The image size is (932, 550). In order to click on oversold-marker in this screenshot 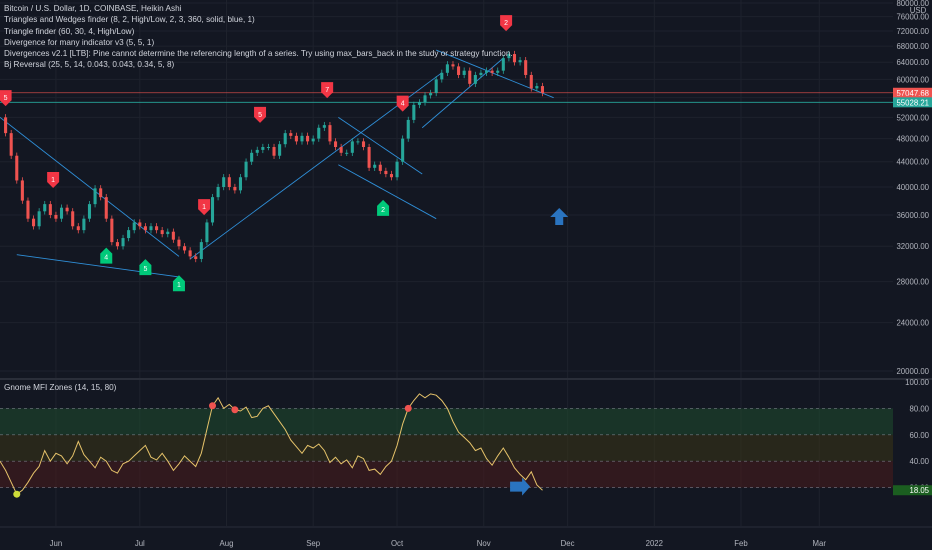, I will do `click(17, 494)`.